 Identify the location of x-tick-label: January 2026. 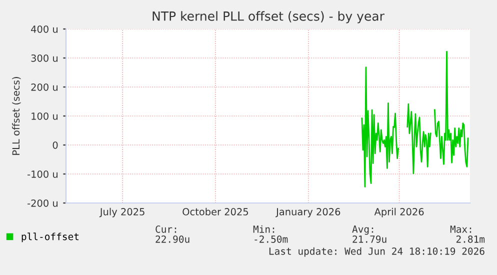
(308, 213).